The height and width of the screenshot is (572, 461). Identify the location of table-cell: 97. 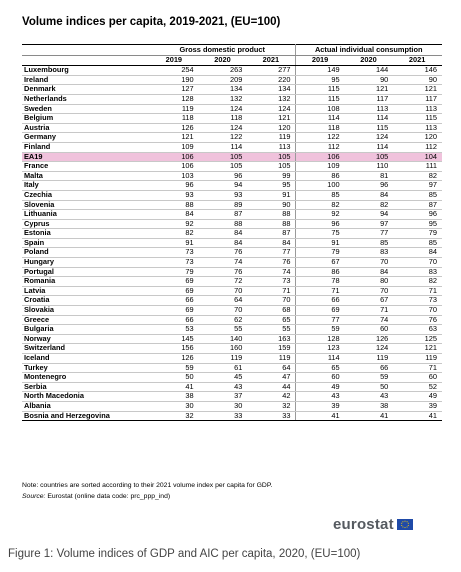
(417, 186).